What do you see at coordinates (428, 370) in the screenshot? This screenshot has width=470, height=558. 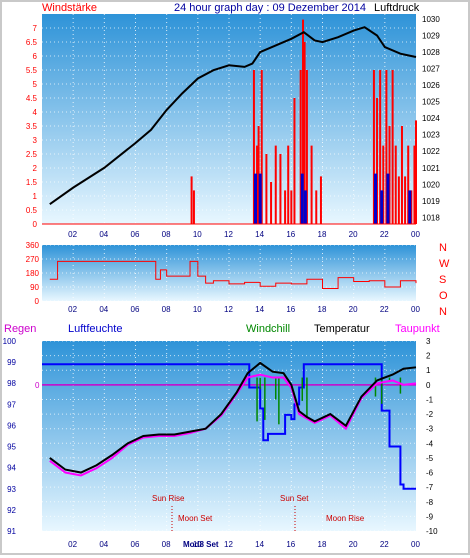 I see `temperature-axis-tick: 1` at bounding box center [428, 370].